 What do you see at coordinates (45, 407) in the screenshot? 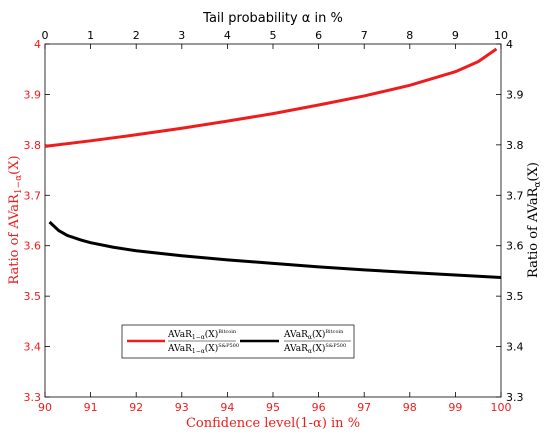
I see `bottom-tick-label: 90` at bounding box center [45, 407].